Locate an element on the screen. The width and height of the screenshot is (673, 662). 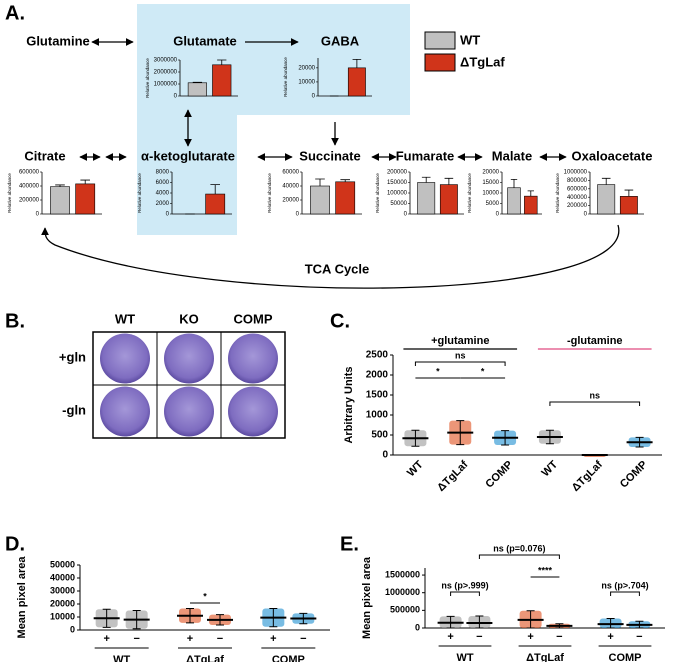
column-label: COMP is located at coordinates (253, 318).